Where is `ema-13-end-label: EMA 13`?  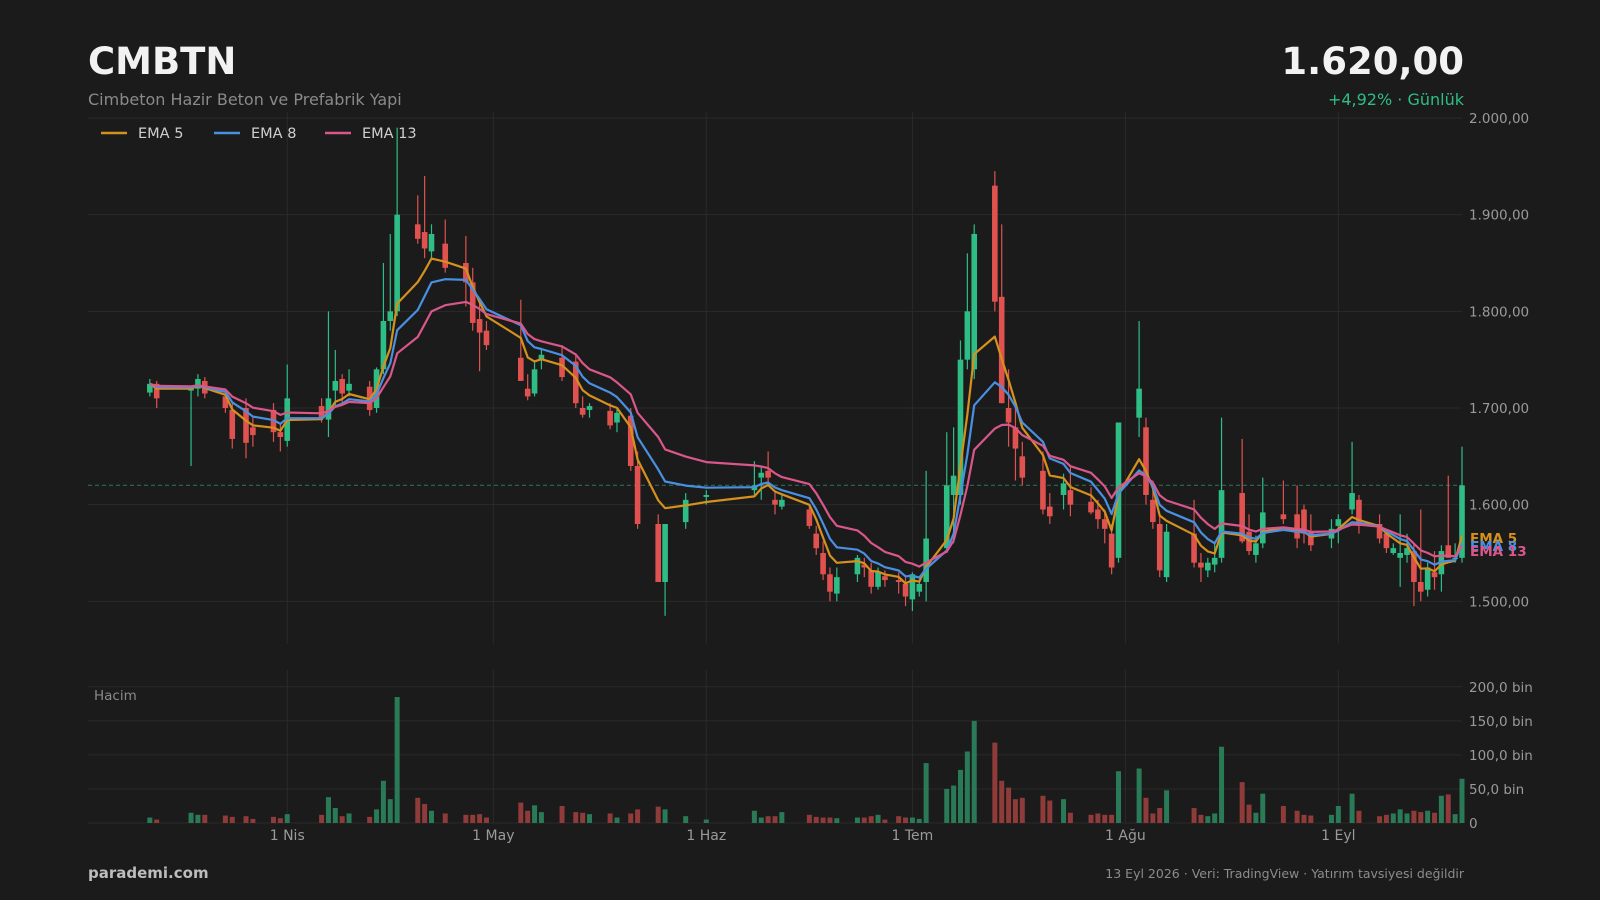
ema-13-end-label: EMA 13 is located at coordinates (1498, 552).